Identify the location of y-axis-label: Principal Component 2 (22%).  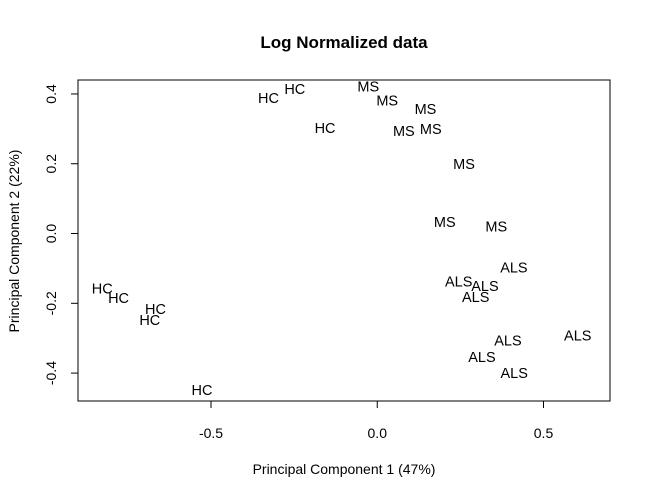
(14, 241).